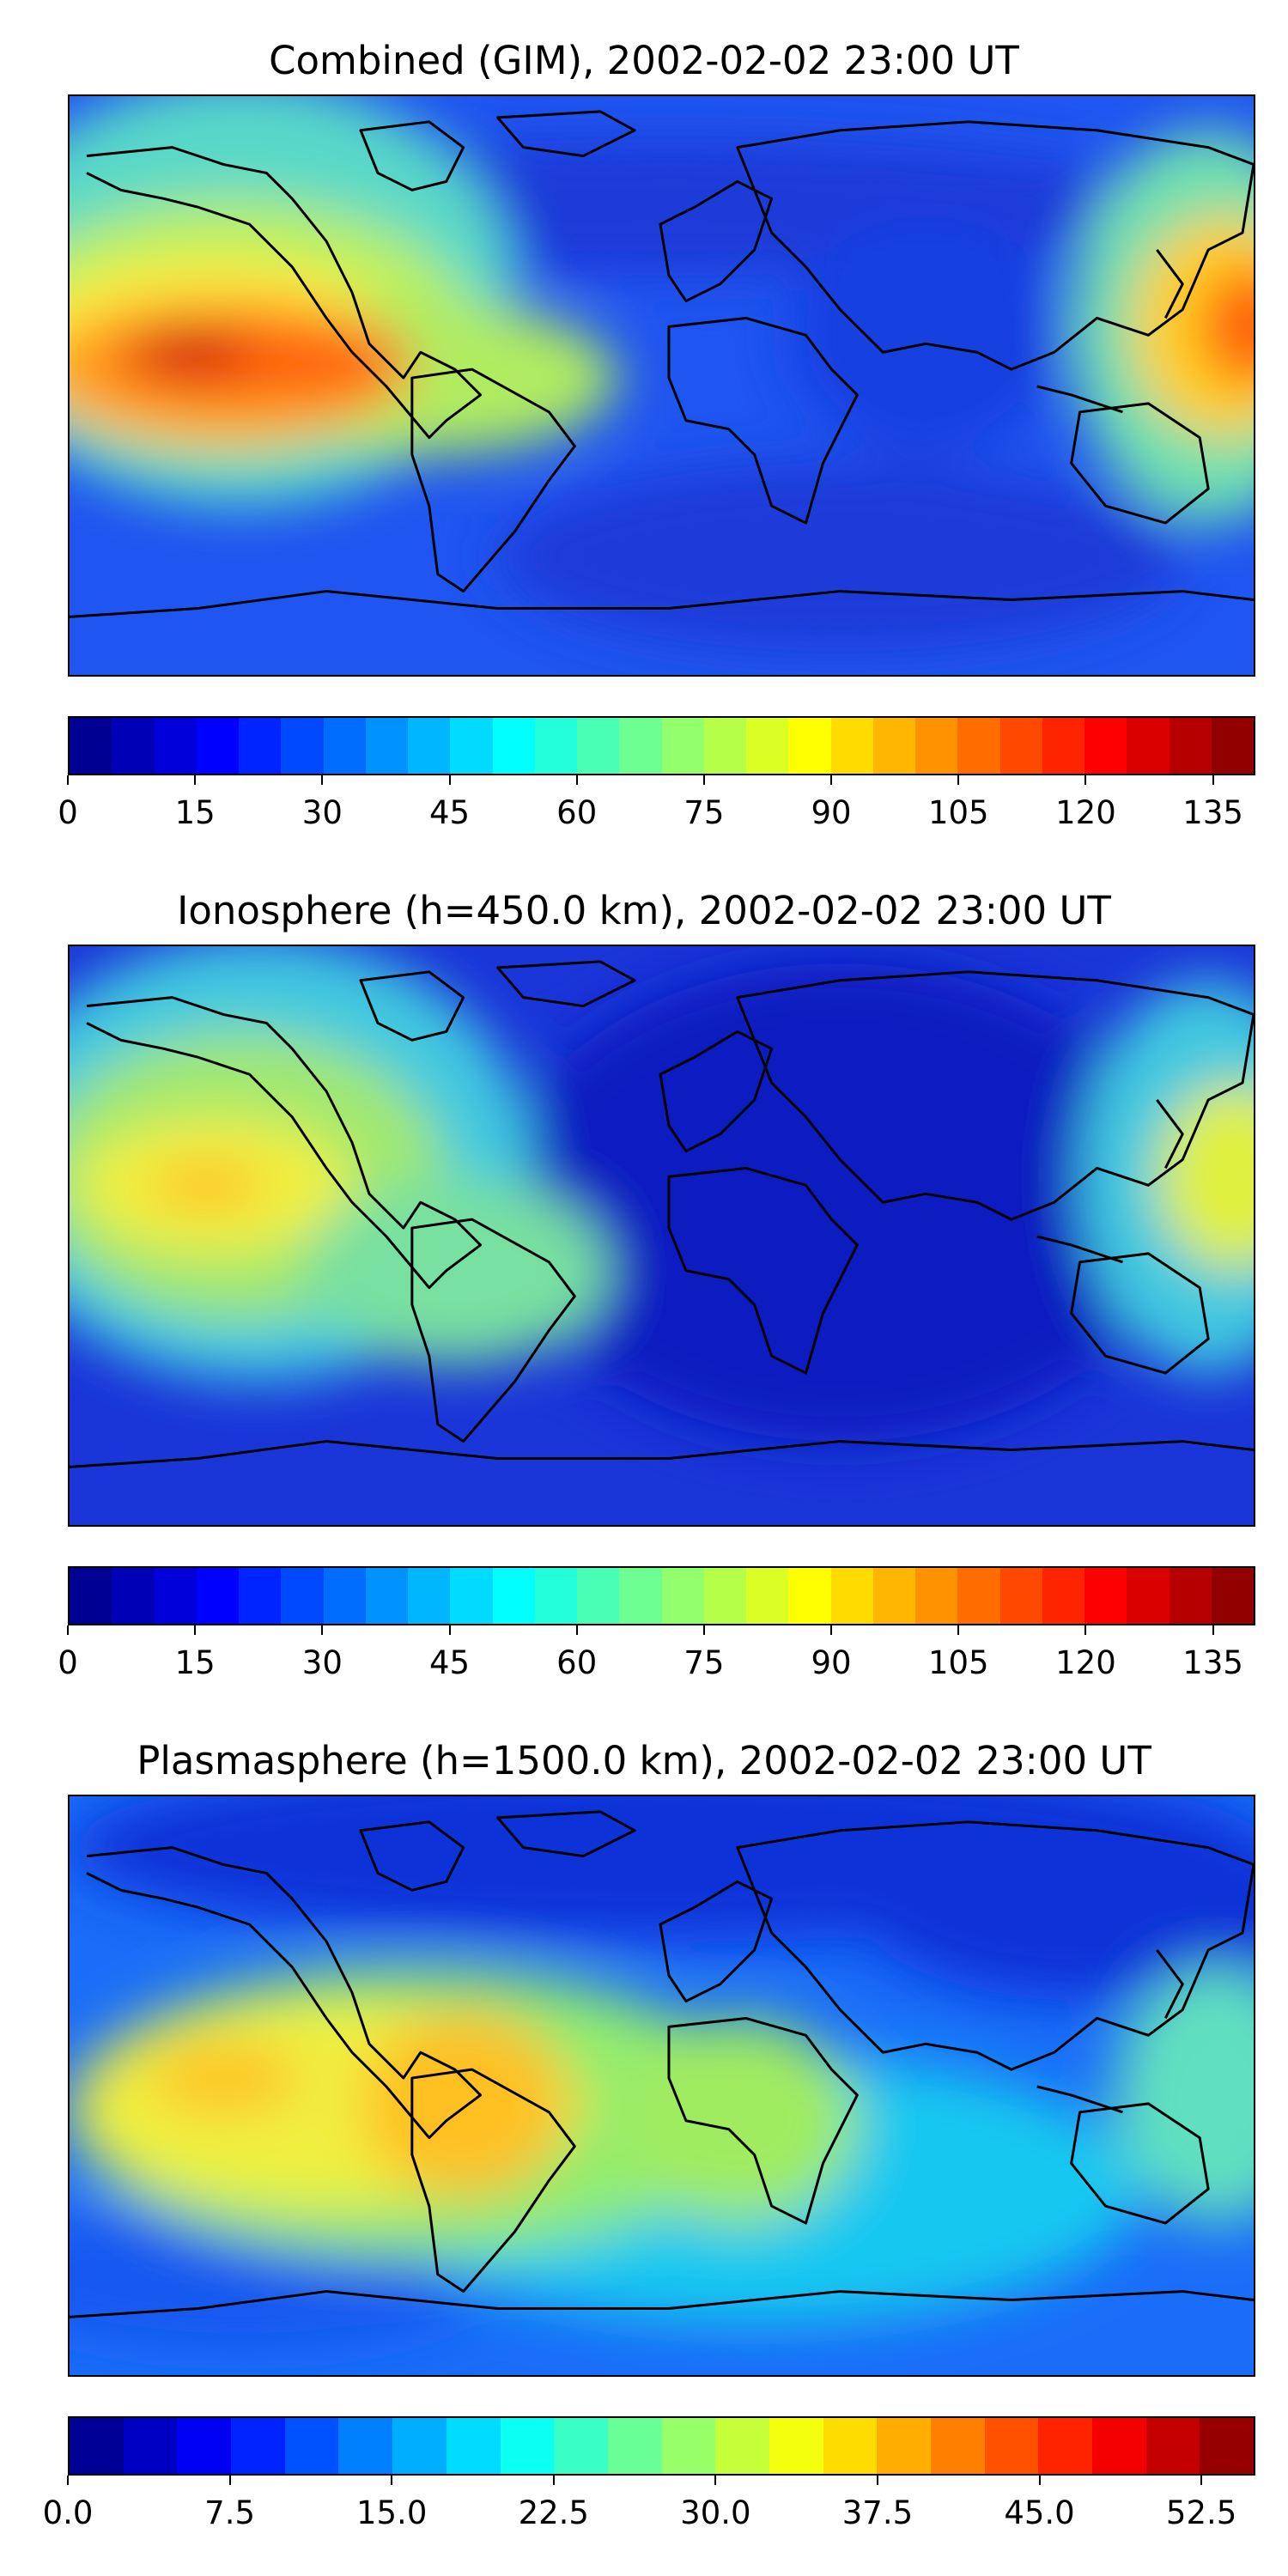 The height and width of the screenshot is (2576, 1288). I want to click on colorbar-tick-label: 45.0, so click(1039, 2513).